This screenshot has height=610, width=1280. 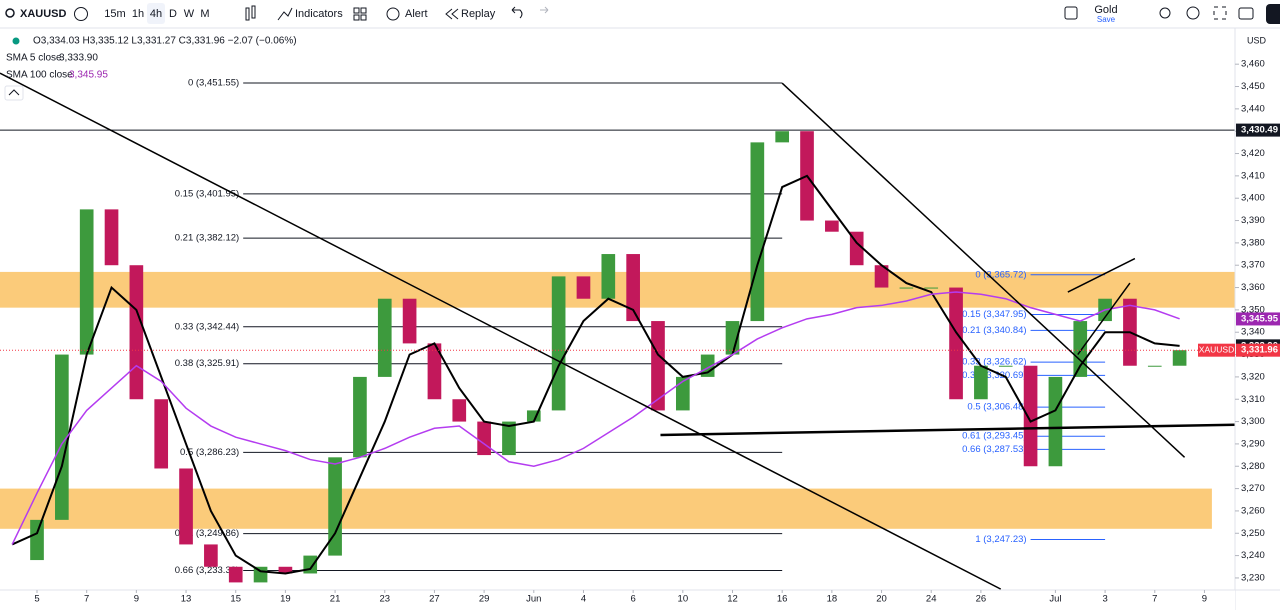 I want to click on indicators-icon, so click(x=285, y=14).